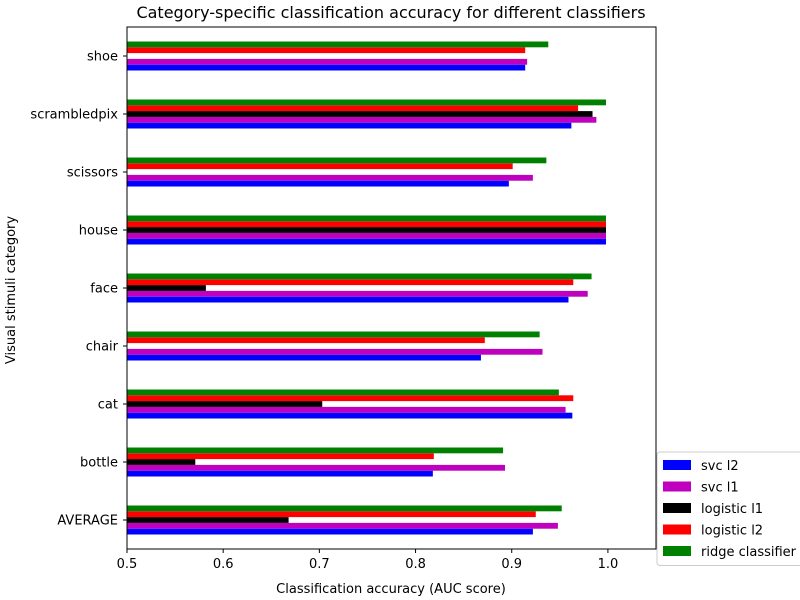  I want to click on x-tick-label: 0.7, so click(319, 564).